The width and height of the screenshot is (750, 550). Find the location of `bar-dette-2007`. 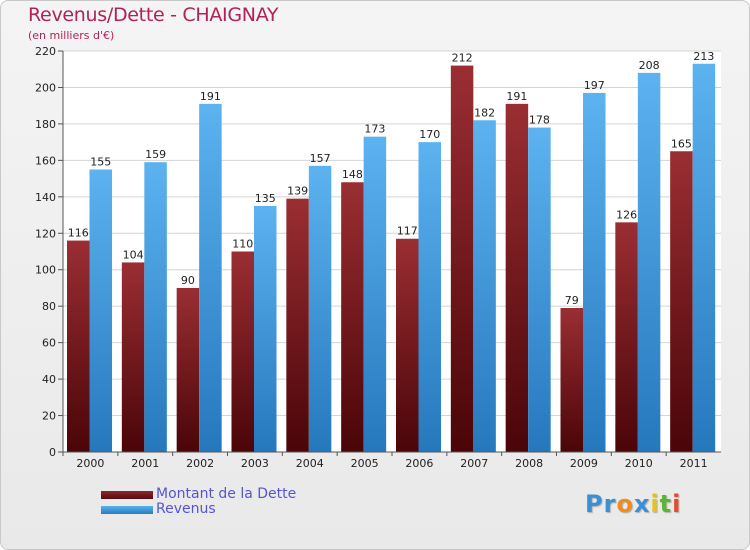

bar-dette-2007 is located at coordinates (462, 258).